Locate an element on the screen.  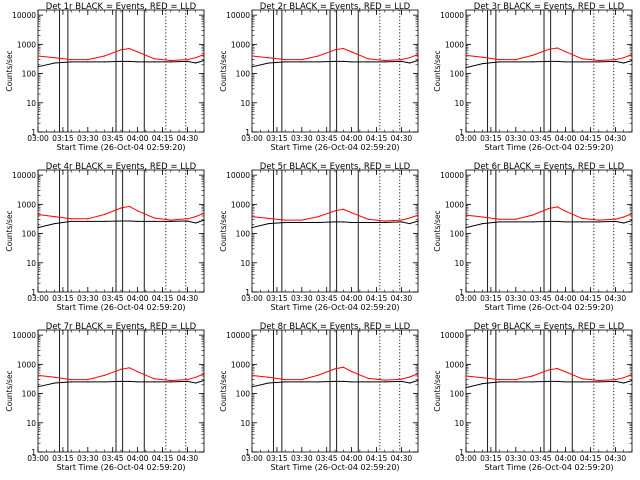
plot-frame is located at coordinates (549, 391).